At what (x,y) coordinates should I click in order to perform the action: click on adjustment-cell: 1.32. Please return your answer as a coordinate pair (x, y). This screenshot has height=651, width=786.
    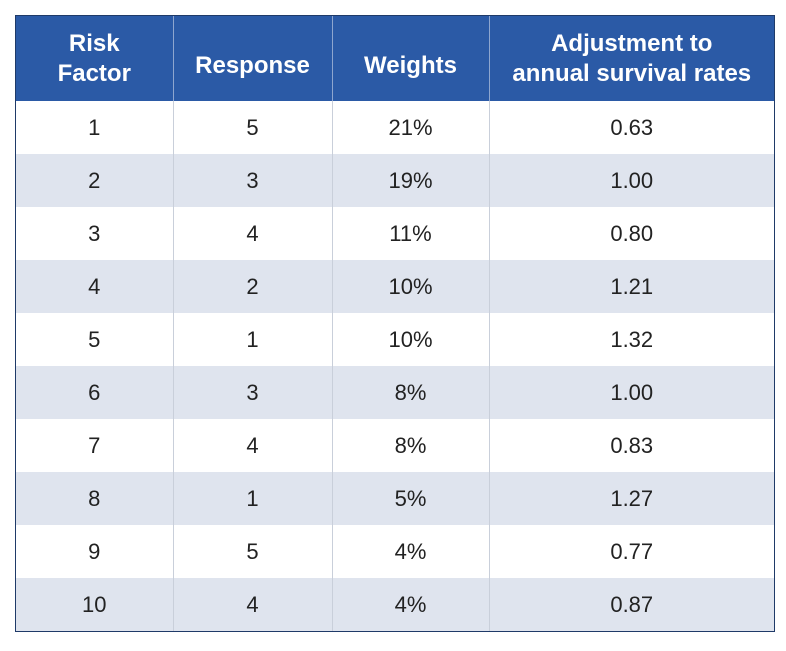
    Looking at the image, I should click on (631, 339).